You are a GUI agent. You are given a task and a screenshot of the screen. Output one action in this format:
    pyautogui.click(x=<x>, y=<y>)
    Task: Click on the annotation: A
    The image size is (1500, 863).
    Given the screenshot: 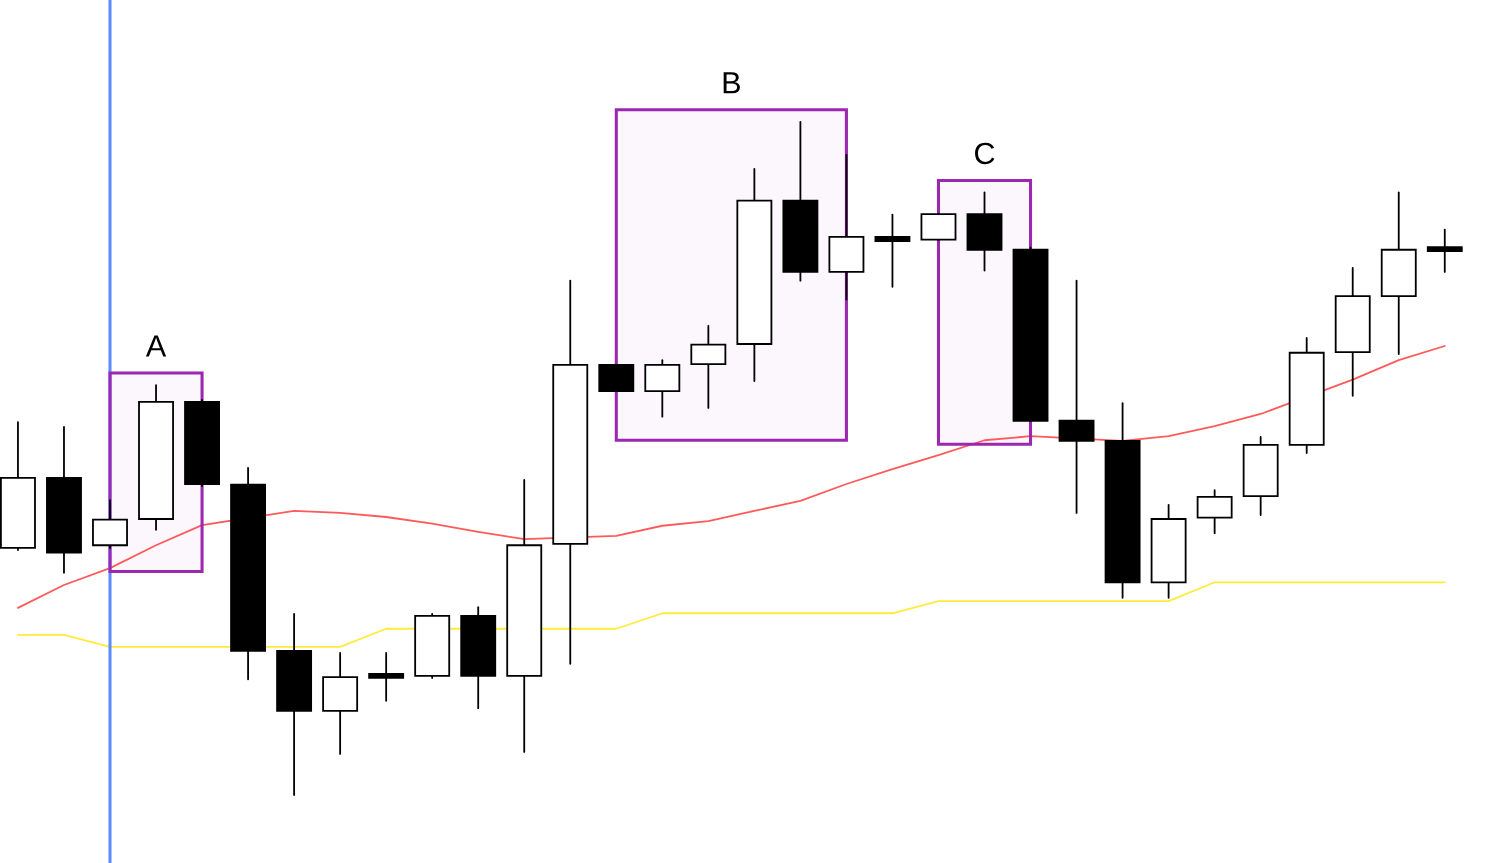 What is the action you would take?
    pyautogui.click(x=156, y=346)
    